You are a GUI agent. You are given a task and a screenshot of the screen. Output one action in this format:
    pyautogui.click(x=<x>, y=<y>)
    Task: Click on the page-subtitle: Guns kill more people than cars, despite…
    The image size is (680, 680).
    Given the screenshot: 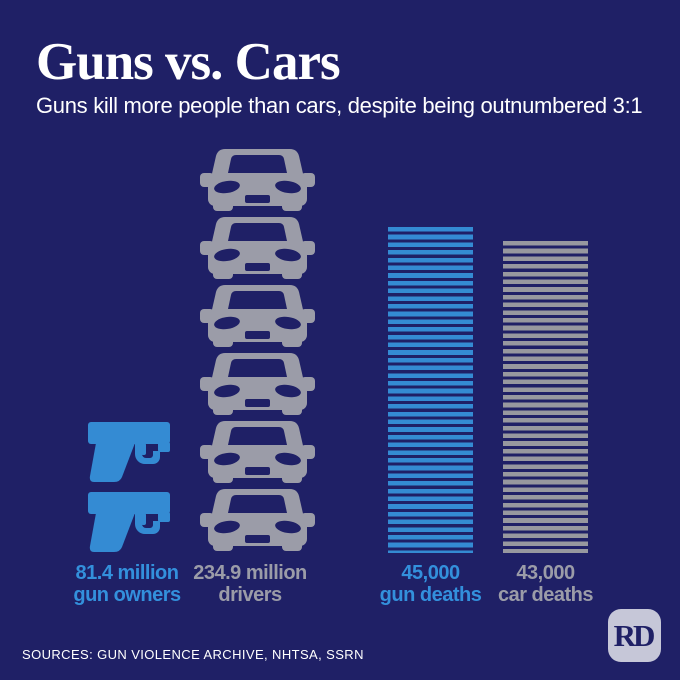 What is the action you would take?
    pyautogui.click(x=339, y=105)
    